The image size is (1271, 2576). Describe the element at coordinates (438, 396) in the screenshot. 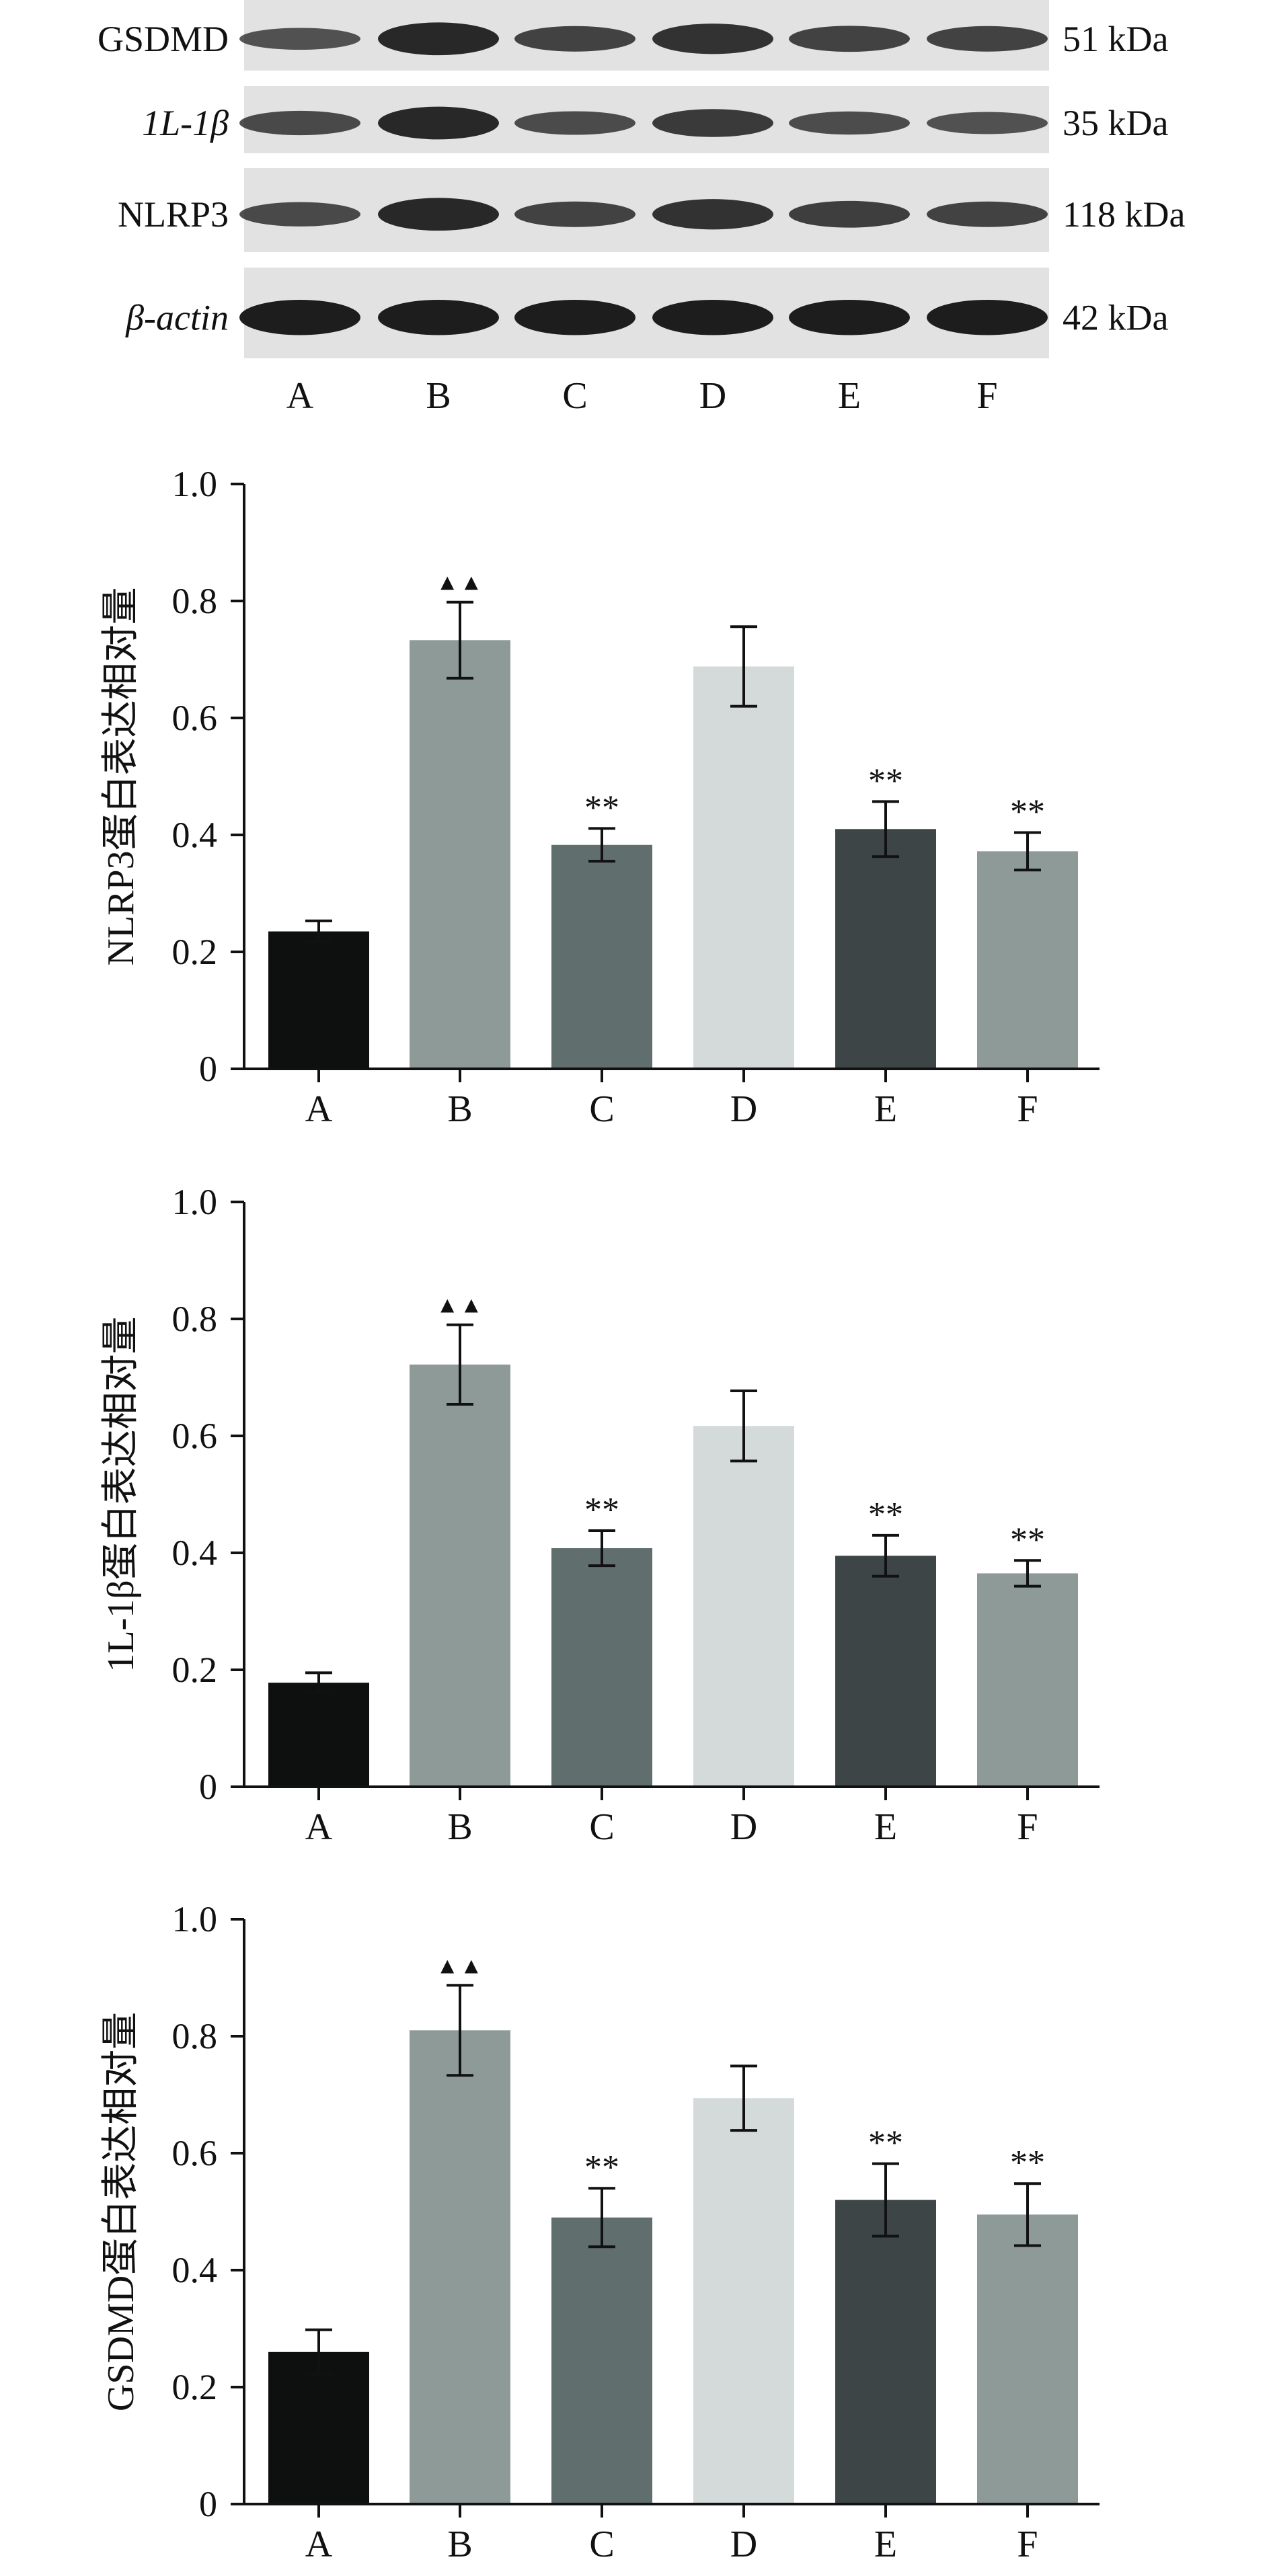

I see `blot-lane-label: B` at that location.